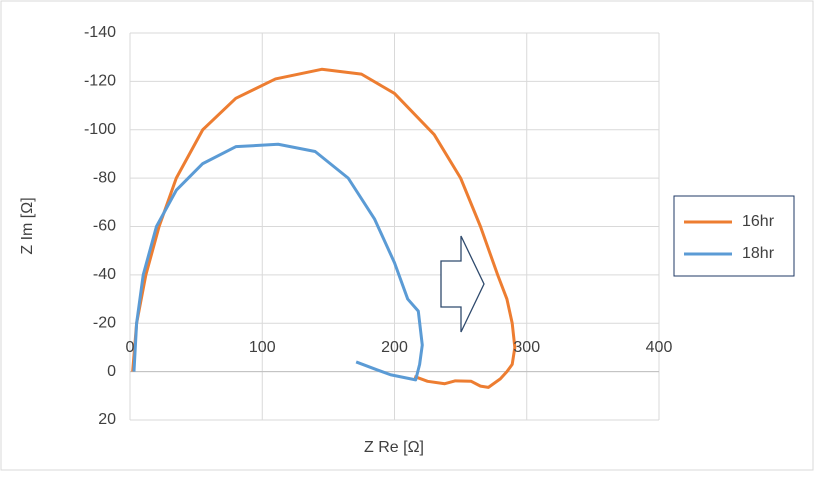  Describe the element at coordinates (107, 419) in the screenshot. I see `y-tick-label: 20` at that location.